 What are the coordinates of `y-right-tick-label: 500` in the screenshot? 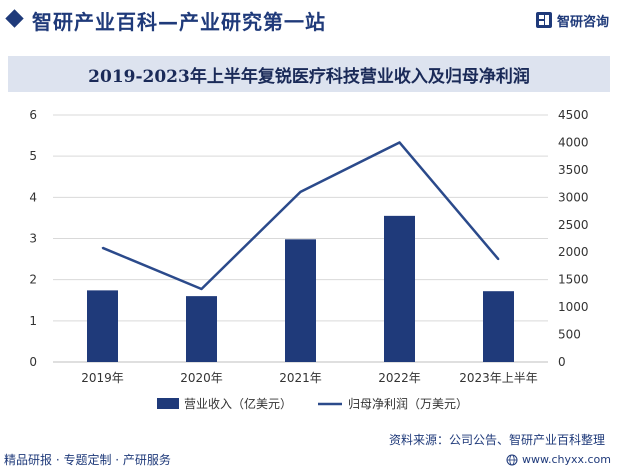 It's located at (569, 335).